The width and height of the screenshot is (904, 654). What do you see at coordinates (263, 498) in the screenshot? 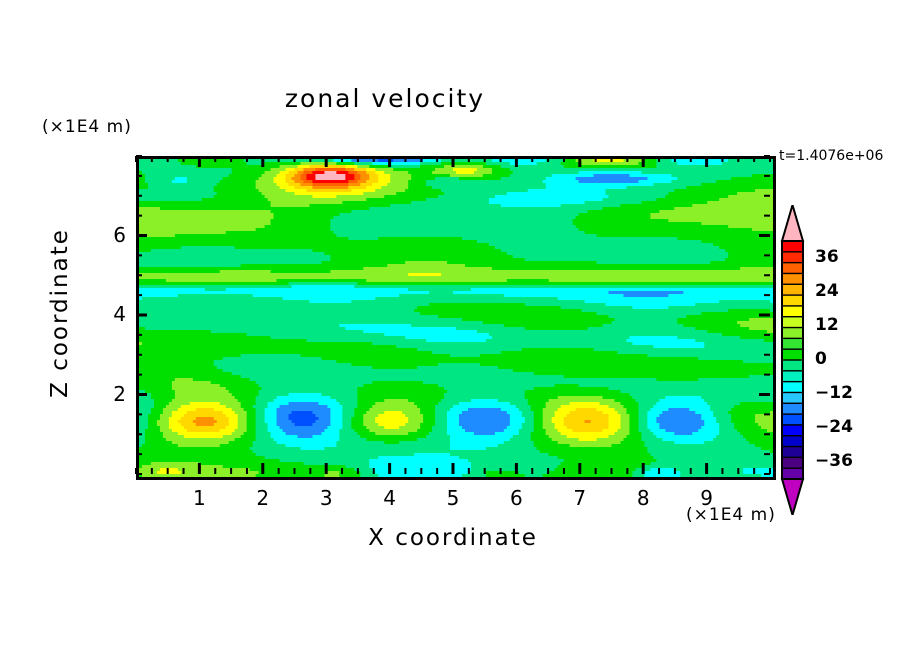
I see `x-tick-label: 2` at bounding box center [263, 498].